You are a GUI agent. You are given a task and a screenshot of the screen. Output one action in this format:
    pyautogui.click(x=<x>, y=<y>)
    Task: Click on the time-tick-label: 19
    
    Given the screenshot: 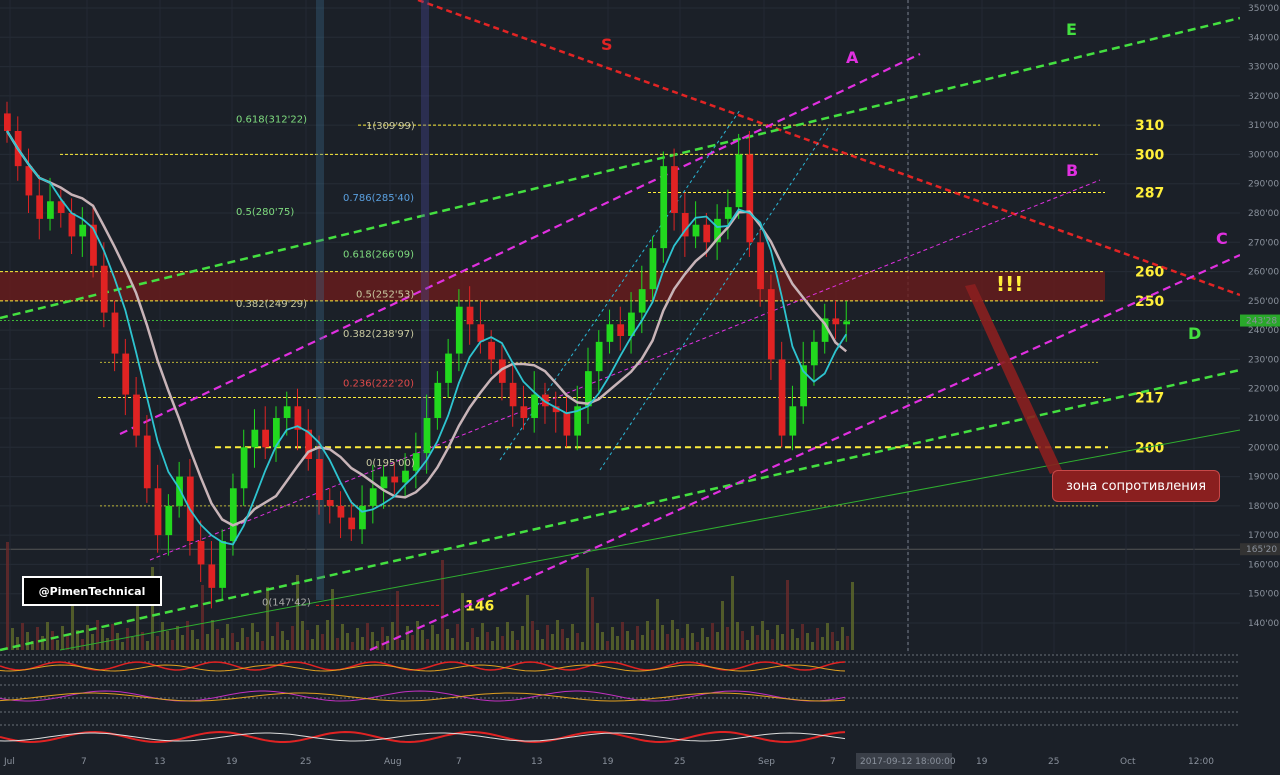 What is the action you would take?
    pyautogui.click(x=982, y=762)
    